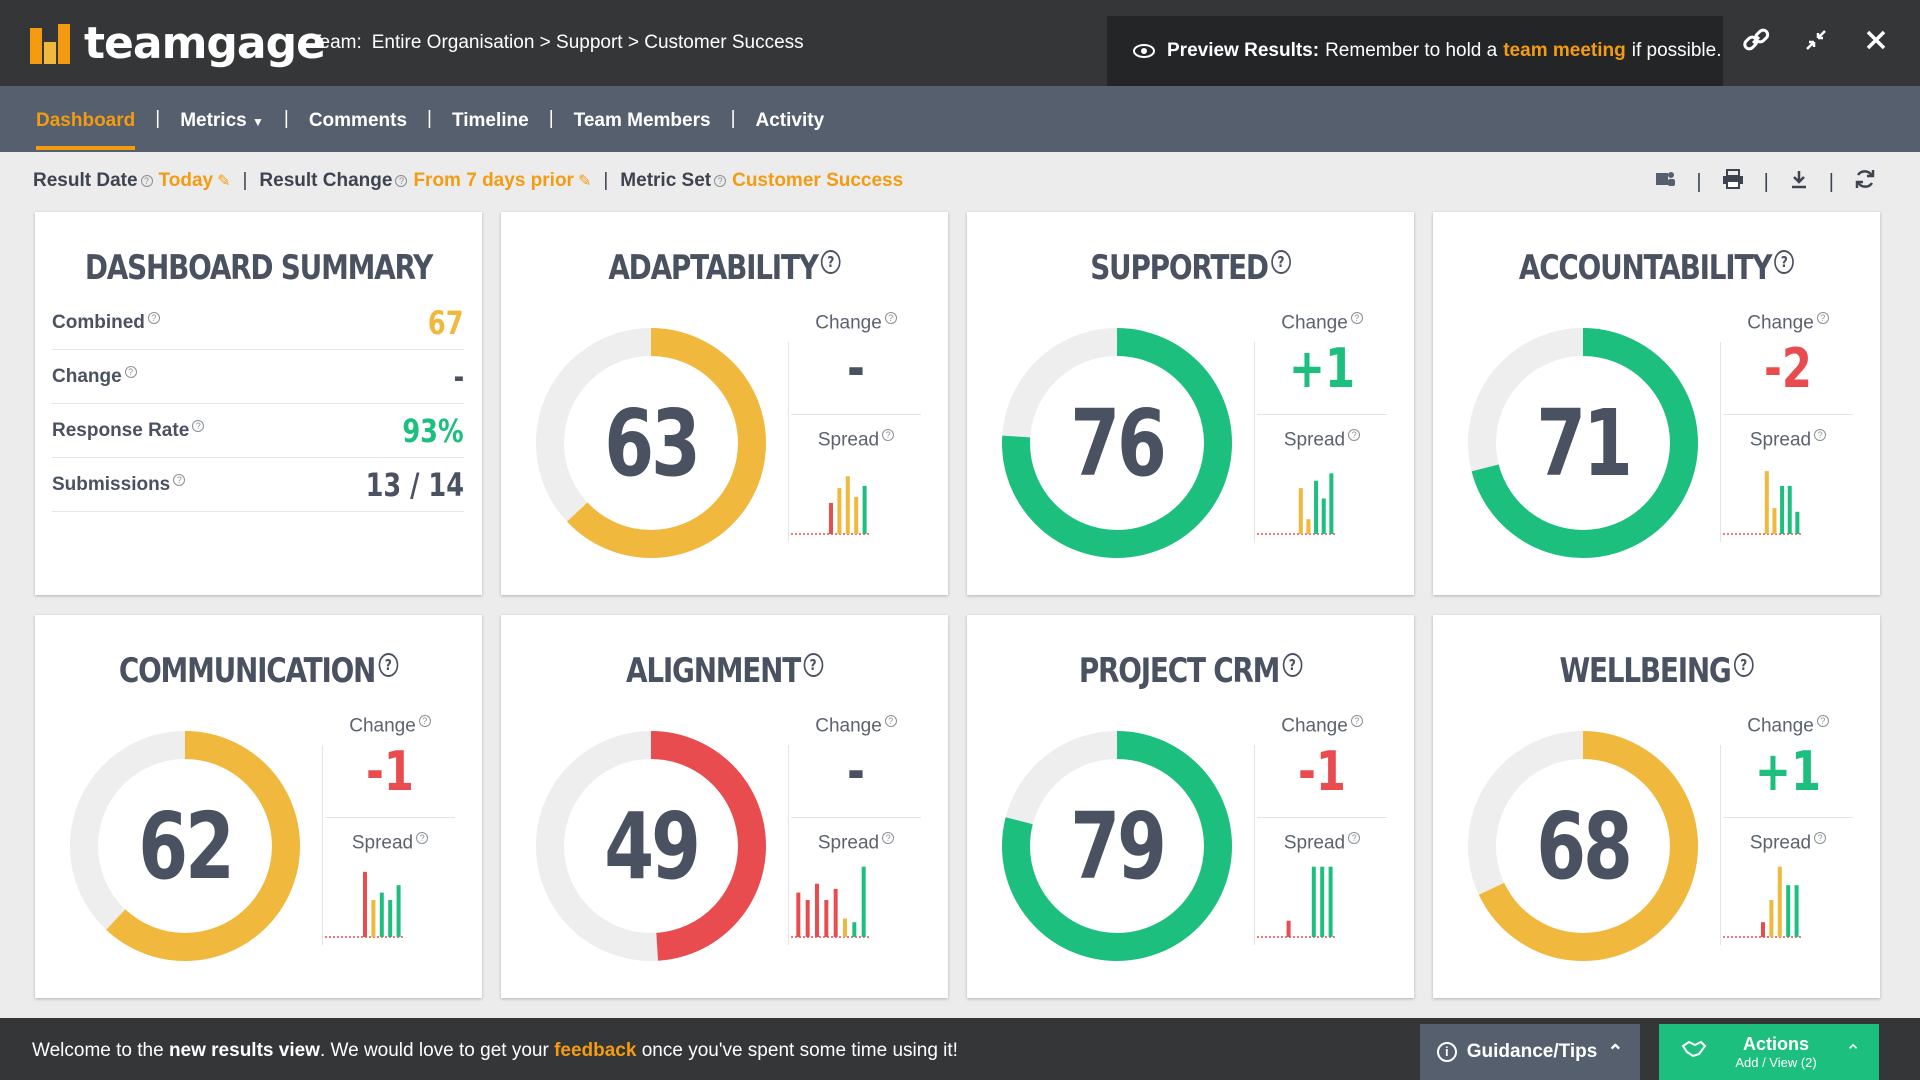  I want to click on teams-icon, so click(1665, 182).